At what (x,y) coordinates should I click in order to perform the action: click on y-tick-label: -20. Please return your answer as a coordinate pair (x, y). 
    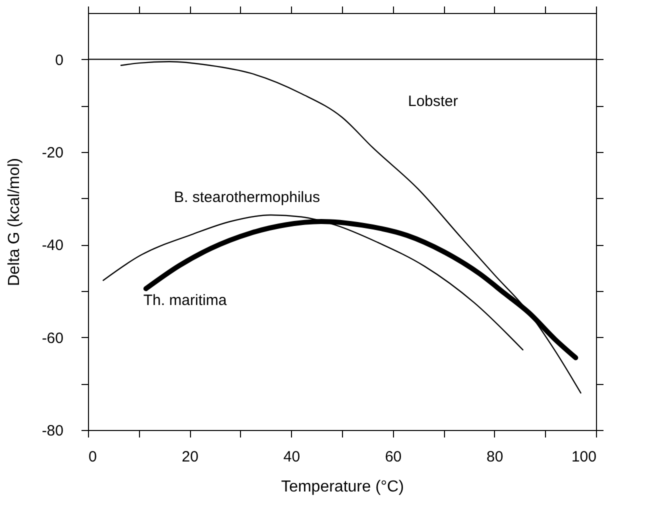
    Looking at the image, I should click on (53, 153).